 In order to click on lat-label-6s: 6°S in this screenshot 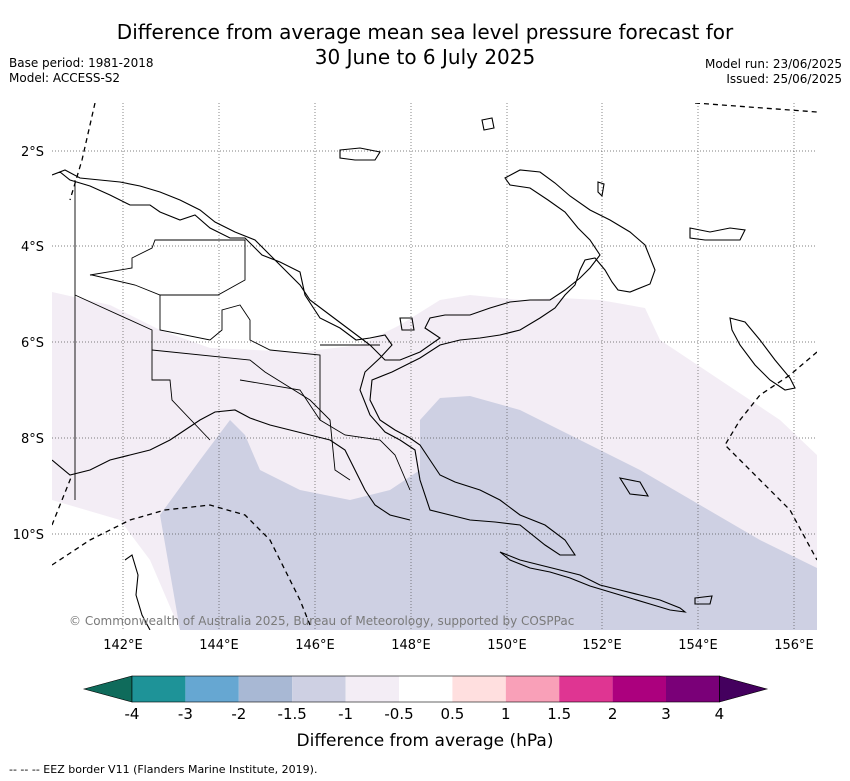, I will do `click(32, 343)`.